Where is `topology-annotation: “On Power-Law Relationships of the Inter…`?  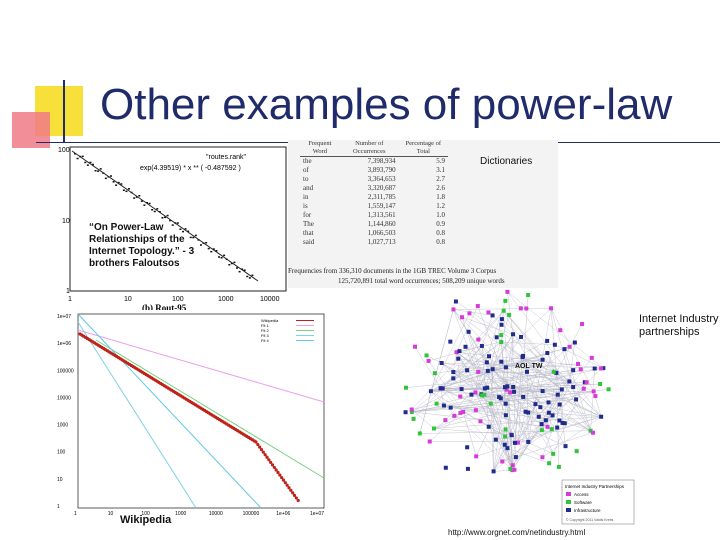
topology-annotation: “On Power-Law Relationships of the Inter… is located at coordinates (142, 245).